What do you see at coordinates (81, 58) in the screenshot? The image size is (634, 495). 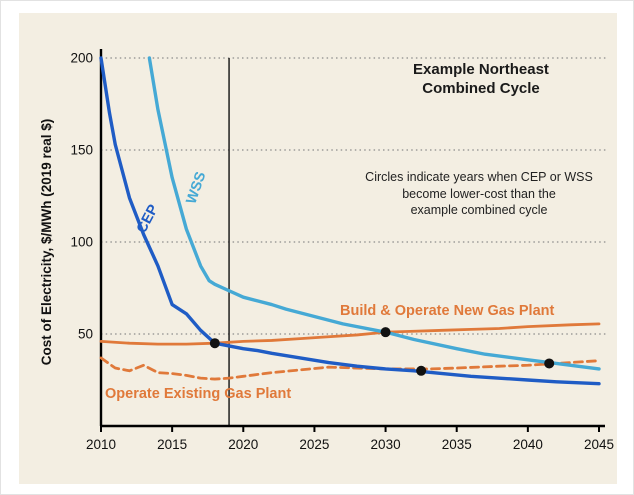 I see `y-tick-label-200: 200` at bounding box center [81, 58].